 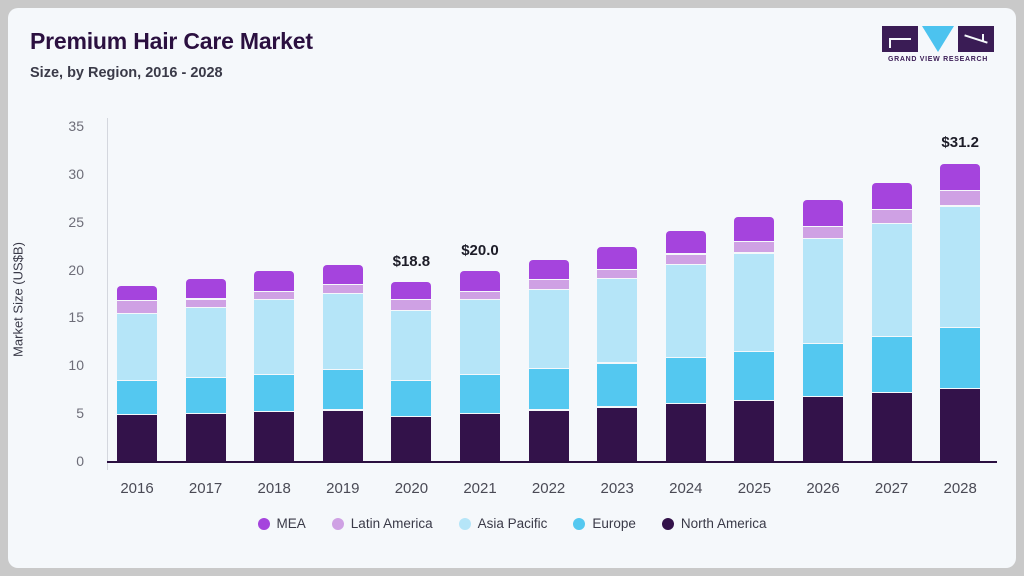 What do you see at coordinates (137, 488) in the screenshot?
I see `x-axis-tick-2016: 2016` at bounding box center [137, 488].